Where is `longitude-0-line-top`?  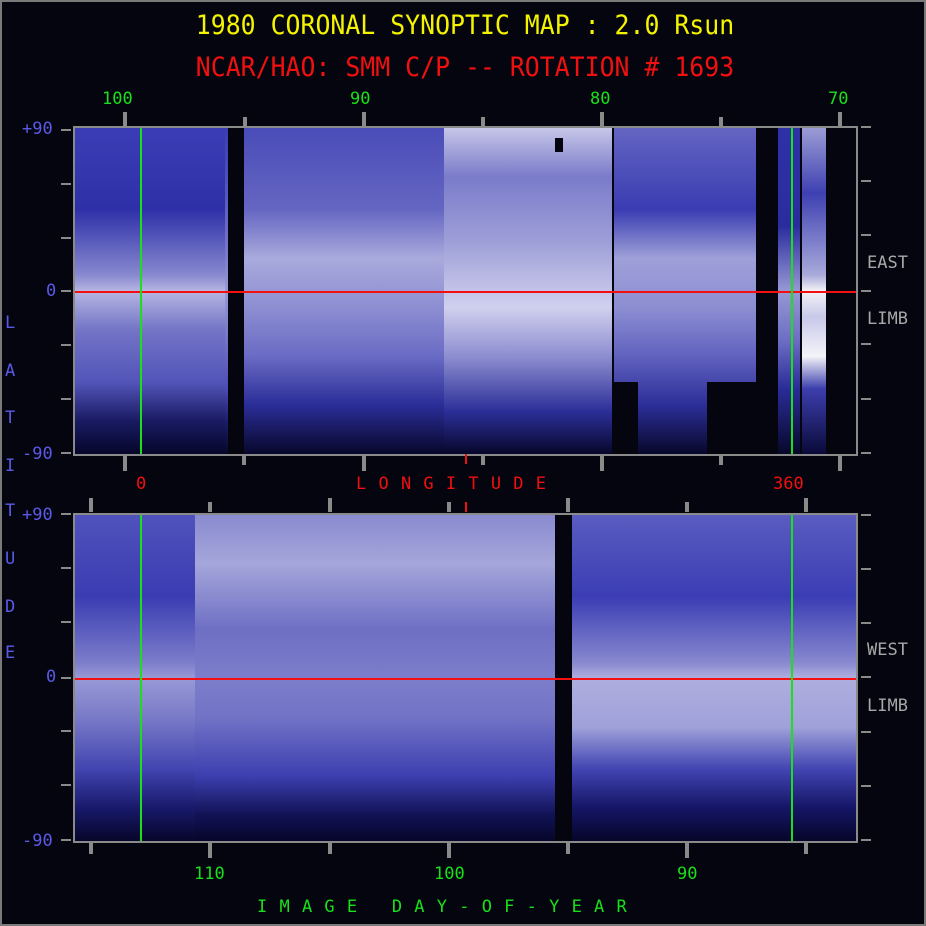
longitude-0-line-top is located at coordinates (141, 291).